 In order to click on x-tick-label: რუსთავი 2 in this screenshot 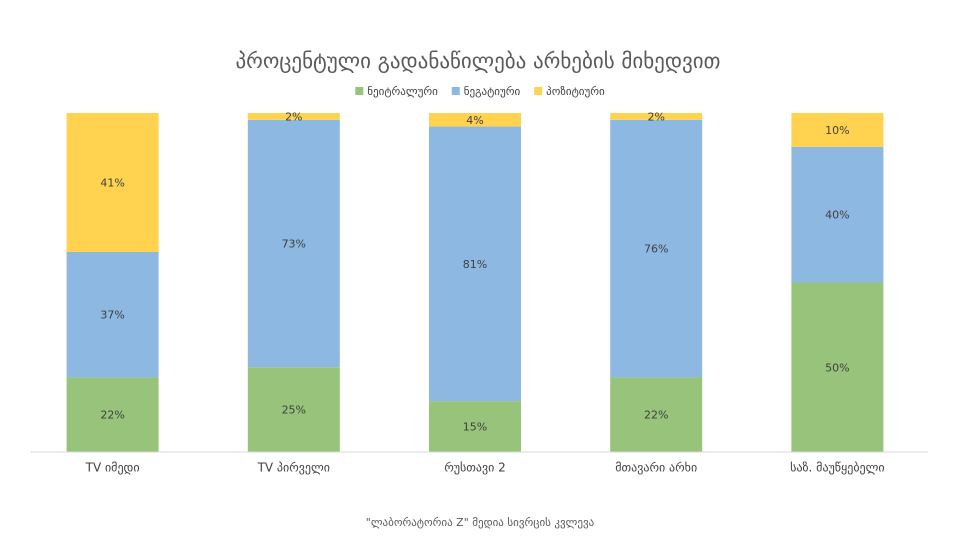, I will do `click(475, 468)`.